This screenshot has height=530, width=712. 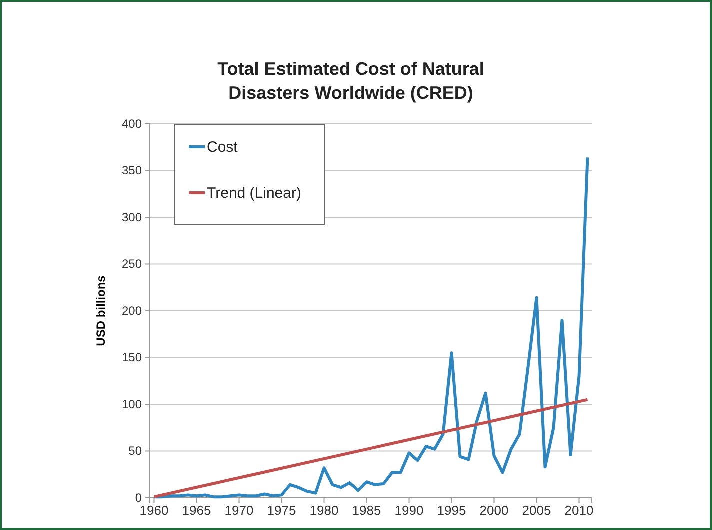 I want to click on x-tick-label: 2000, so click(x=494, y=510).